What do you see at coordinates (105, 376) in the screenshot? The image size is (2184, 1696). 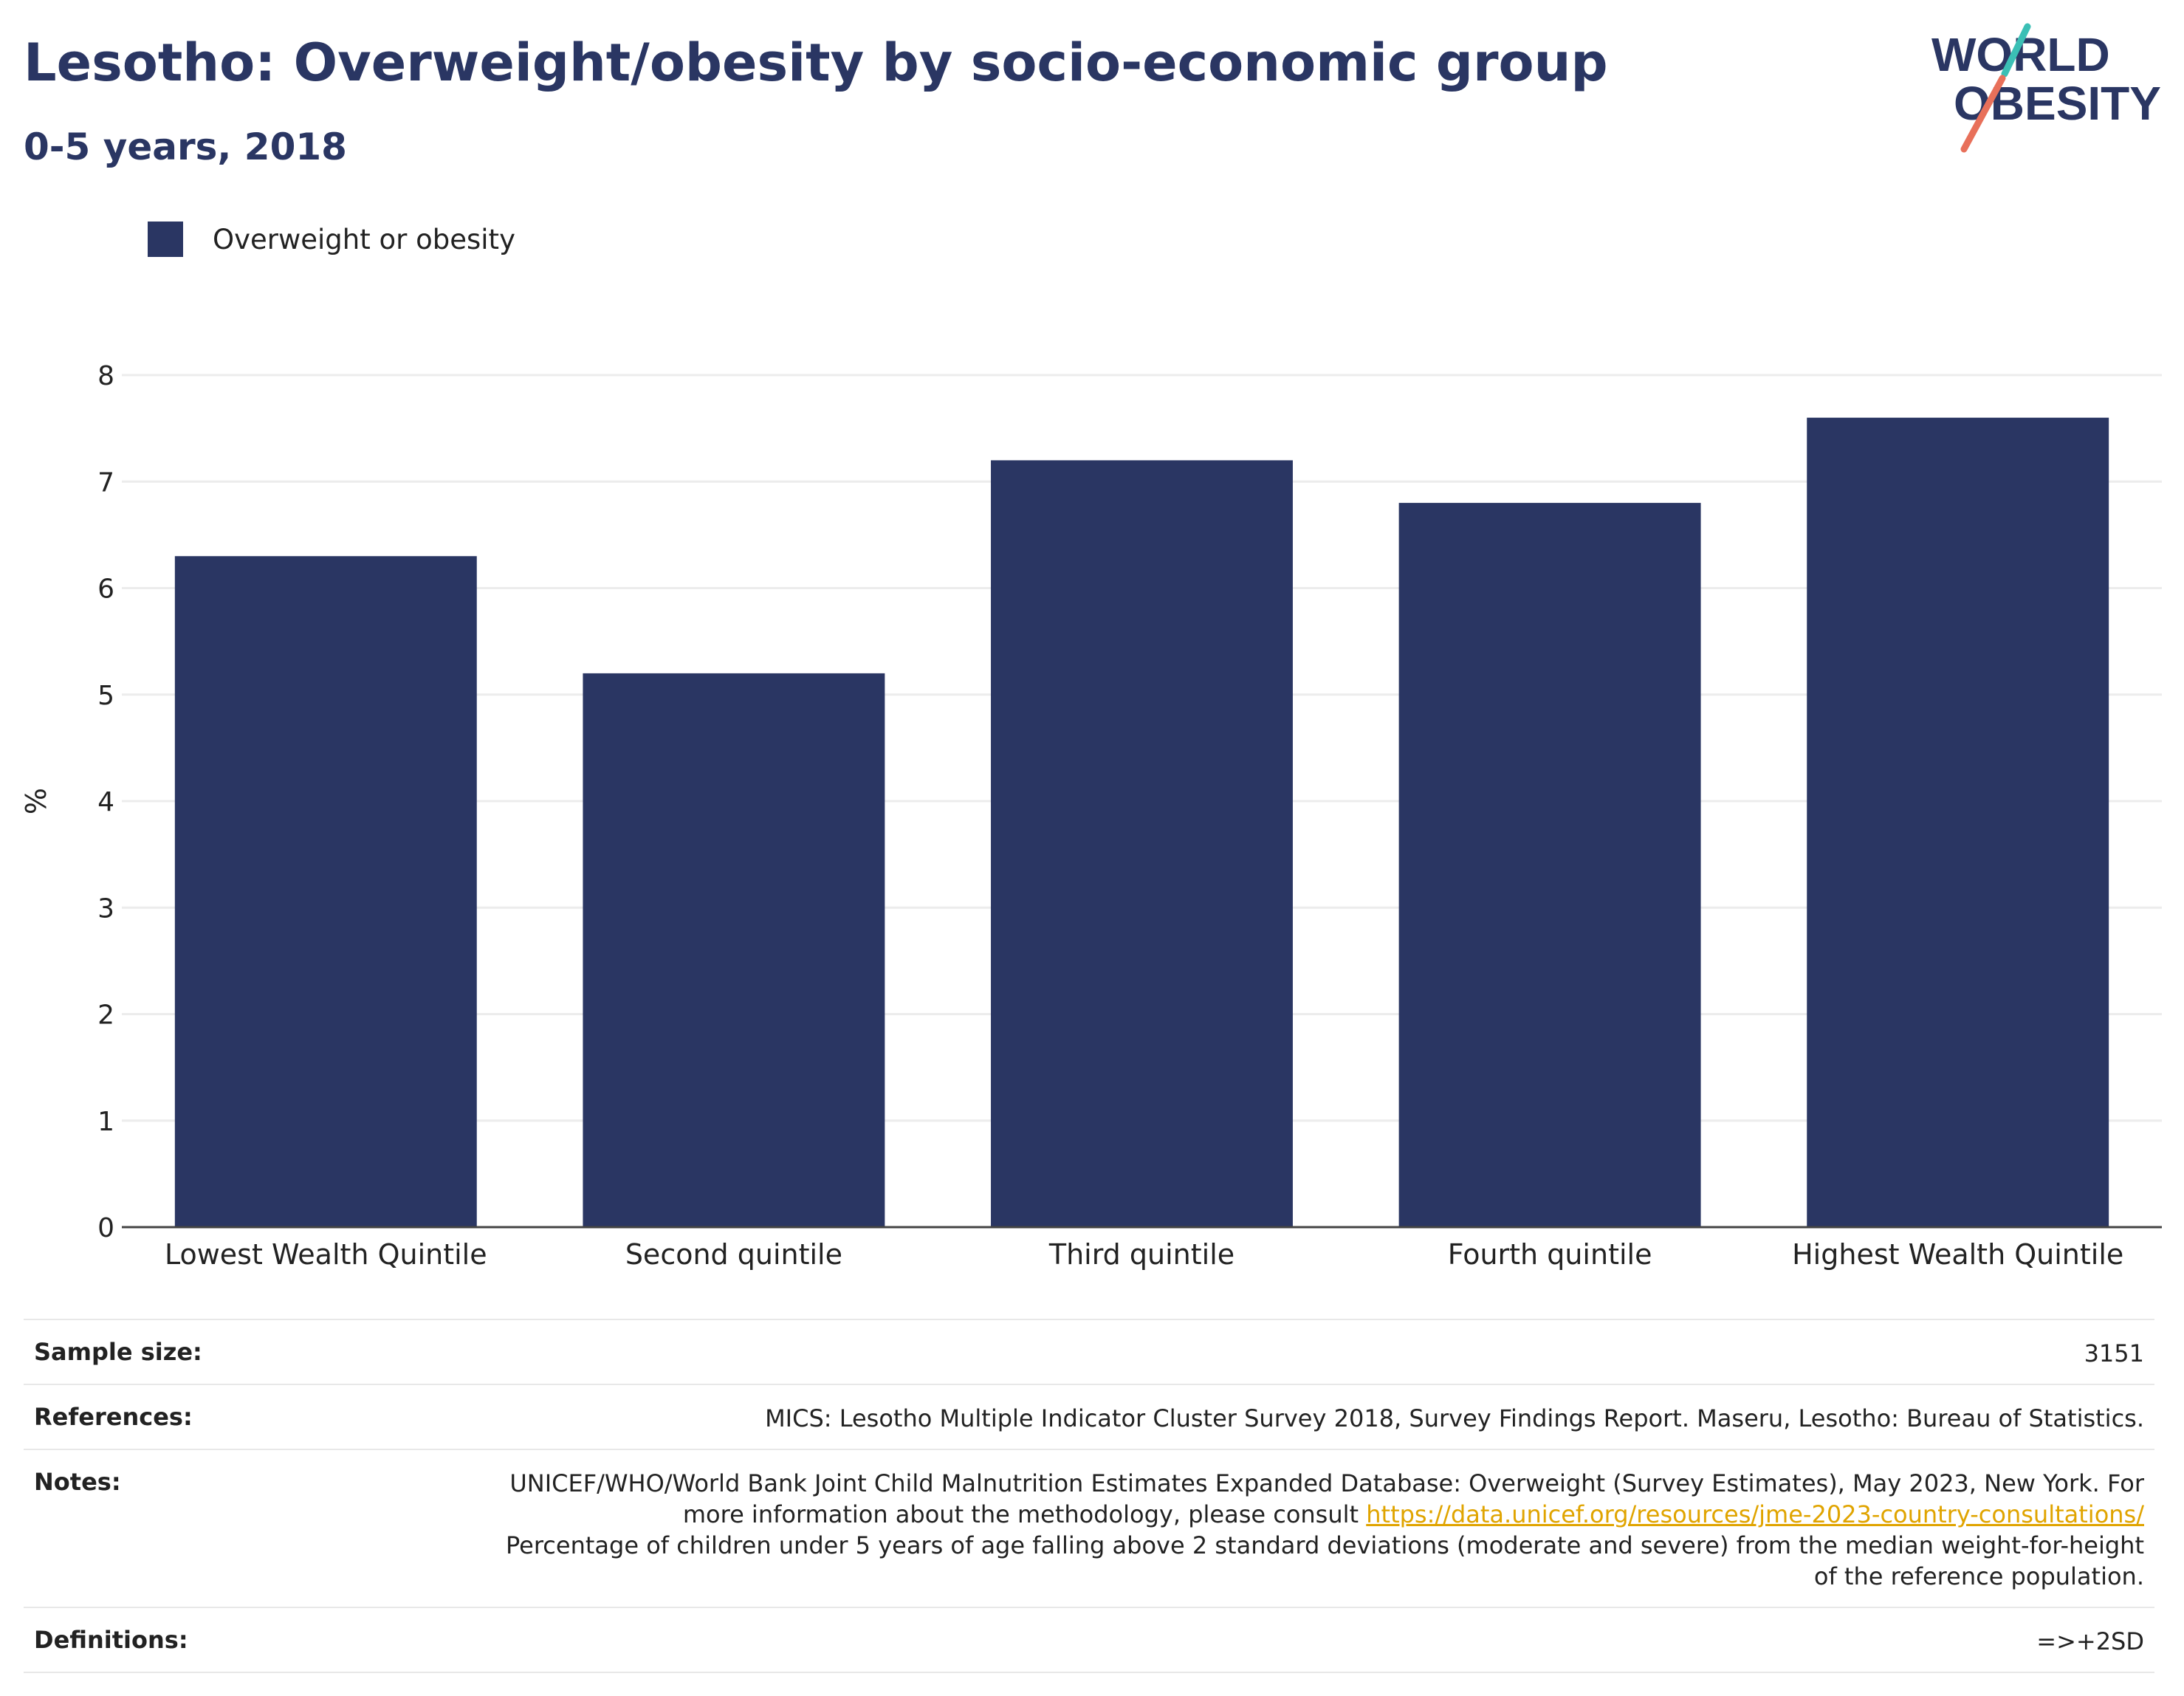 I see `y-tick-label: 8` at bounding box center [105, 376].